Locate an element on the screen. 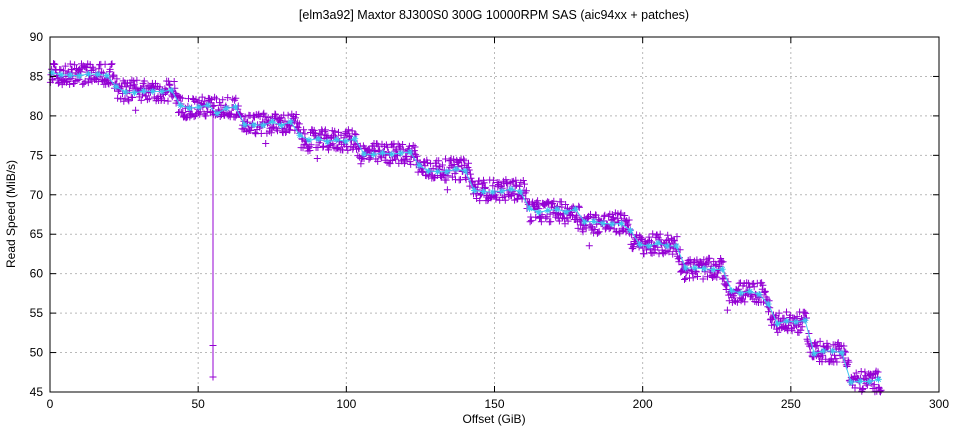 Image resolution: width=960 pixels, height=432 pixels. x-tick-label: 100 is located at coordinates (346, 404).